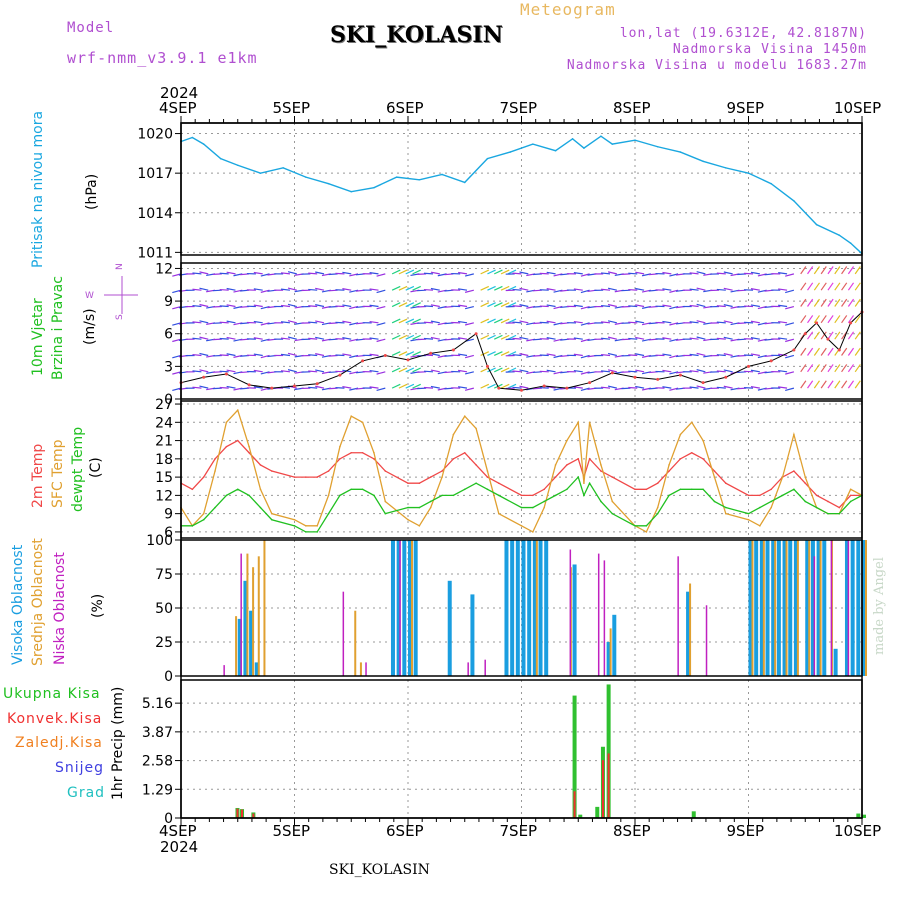 The height and width of the screenshot is (900, 900). Describe the element at coordinates (168, 367) in the screenshot. I see `y-tick-label: 3` at that location.